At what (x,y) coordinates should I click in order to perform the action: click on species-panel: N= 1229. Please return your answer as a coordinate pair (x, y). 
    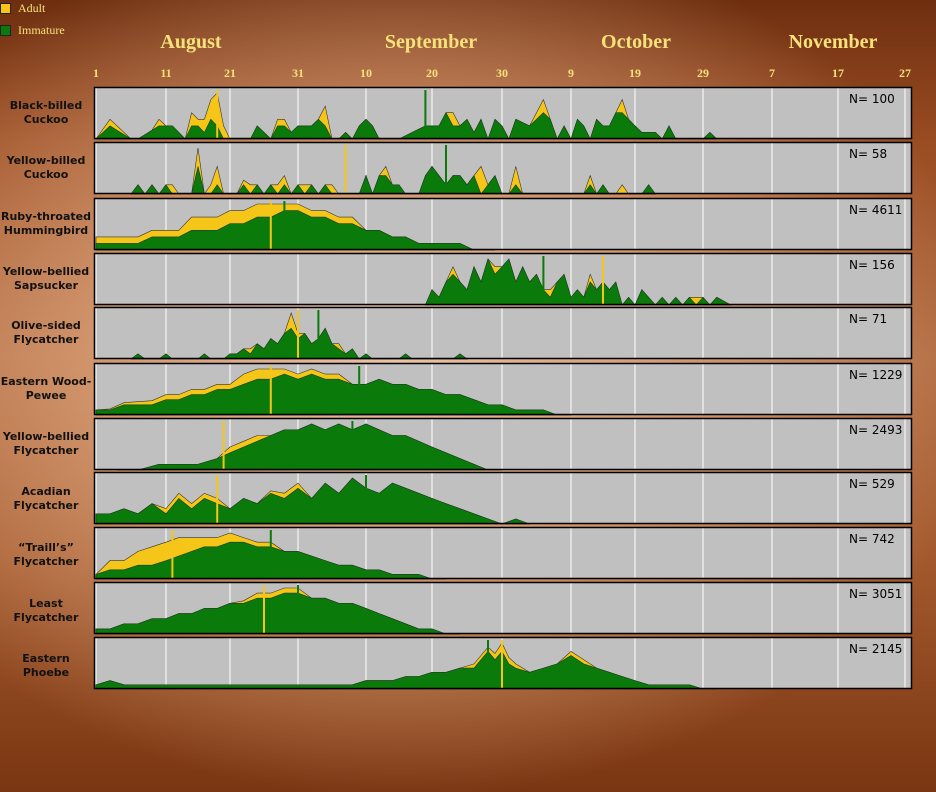
    Looking at the image, I should click on (503, 389).